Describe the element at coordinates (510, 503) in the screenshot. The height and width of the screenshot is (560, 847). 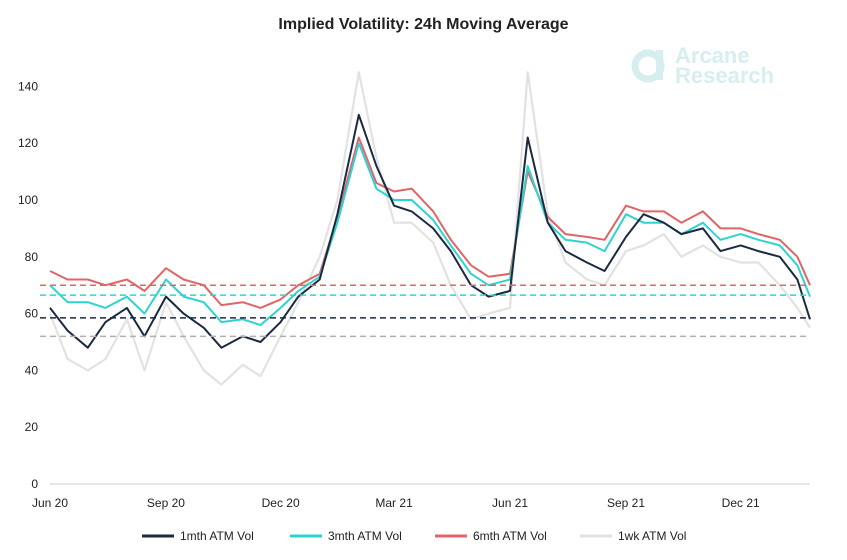
I see `x-tick-label: Jun 21` at that location.